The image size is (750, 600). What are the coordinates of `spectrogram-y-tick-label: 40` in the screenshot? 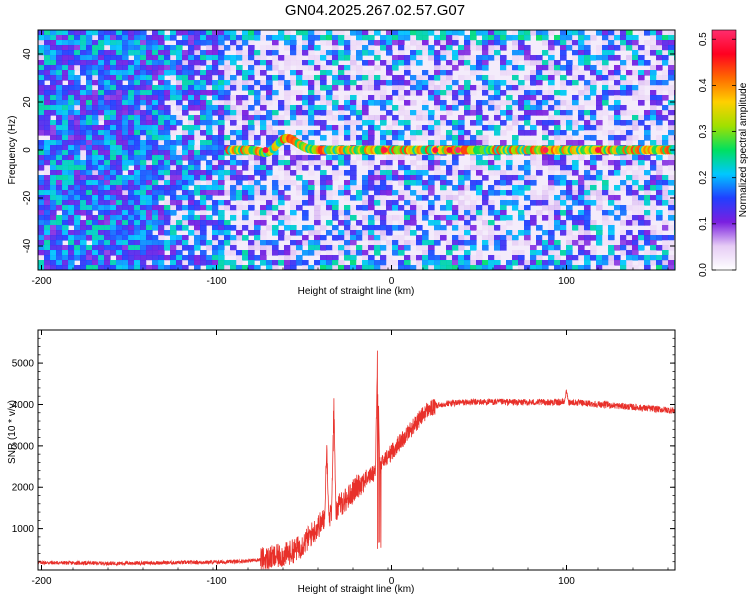 It's located at (27, 54).